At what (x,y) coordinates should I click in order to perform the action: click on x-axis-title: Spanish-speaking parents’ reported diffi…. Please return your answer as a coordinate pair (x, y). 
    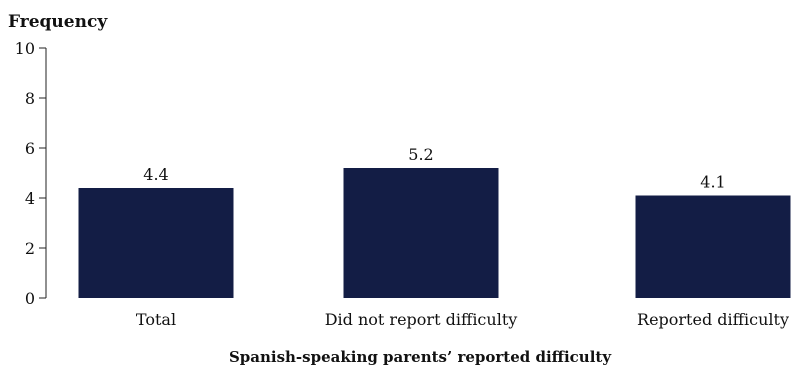
    Looking at the image, I should click on (420, 357).